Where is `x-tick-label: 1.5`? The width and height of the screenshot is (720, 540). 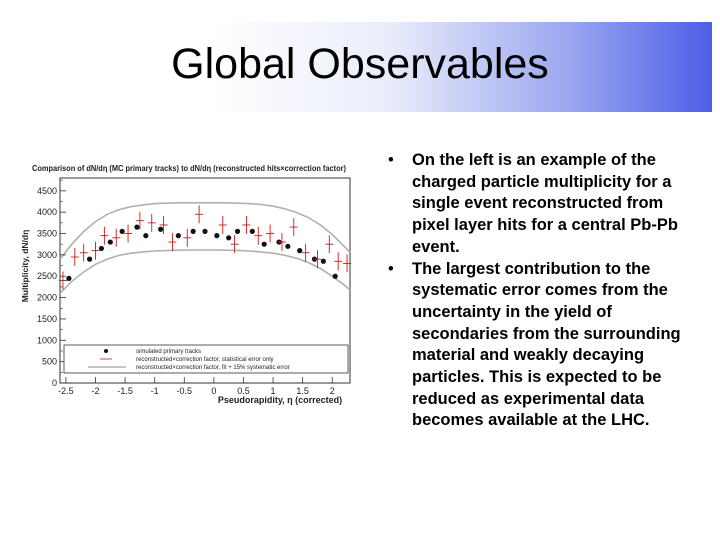
x-tick-label: 1.5 is located at coordinates (302, 391).